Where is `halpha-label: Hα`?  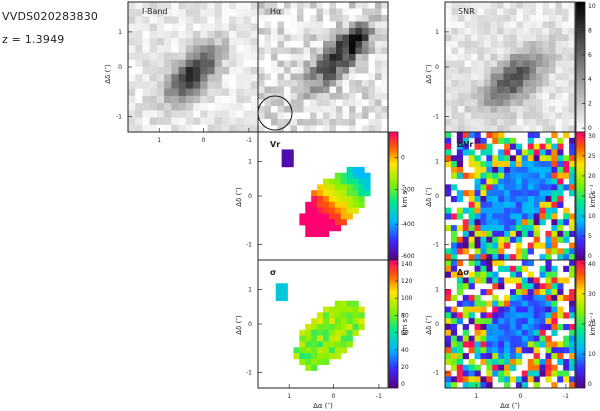
halpha-label: Hα is located at coordinates (275, 11).